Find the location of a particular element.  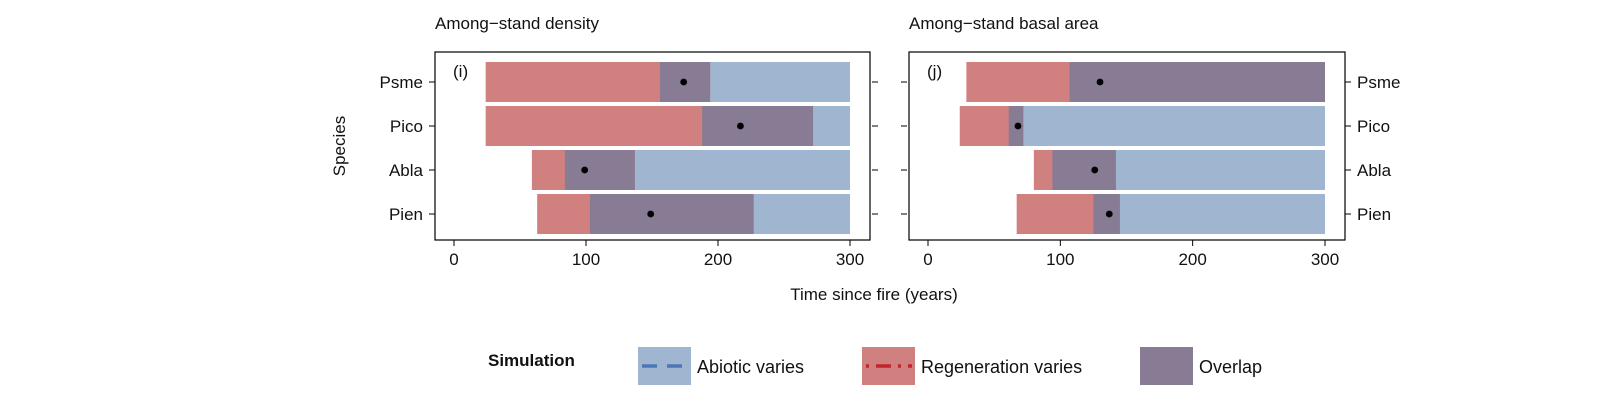

bar-overlap-pien is located at coordinates (671, 214).